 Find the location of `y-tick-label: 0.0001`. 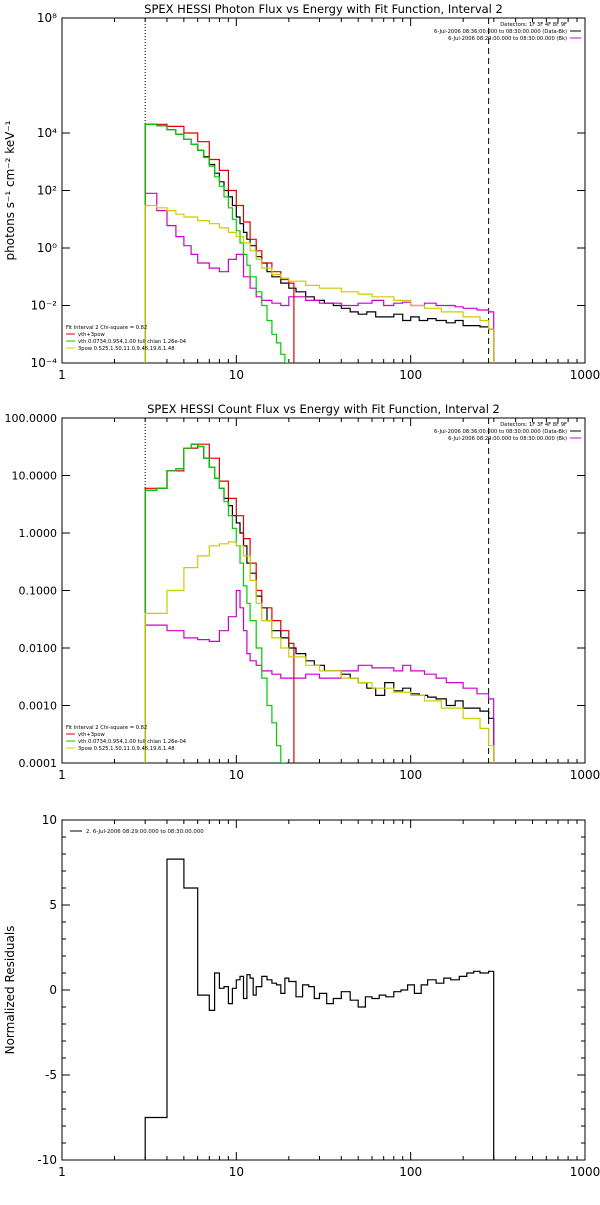

y-tick-label: 0.0001 is located at coordinates (38, 763).